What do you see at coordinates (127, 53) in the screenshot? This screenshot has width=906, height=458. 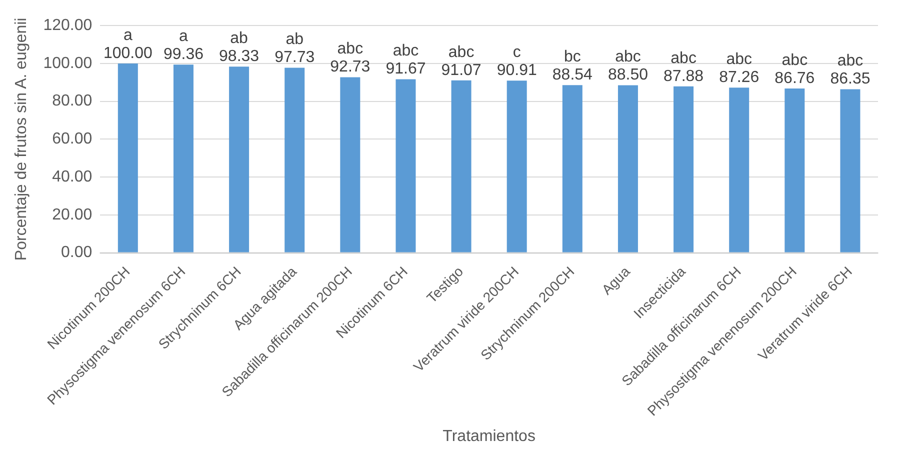 I see `data-label: 100.00` at bounding box center [127, 53].